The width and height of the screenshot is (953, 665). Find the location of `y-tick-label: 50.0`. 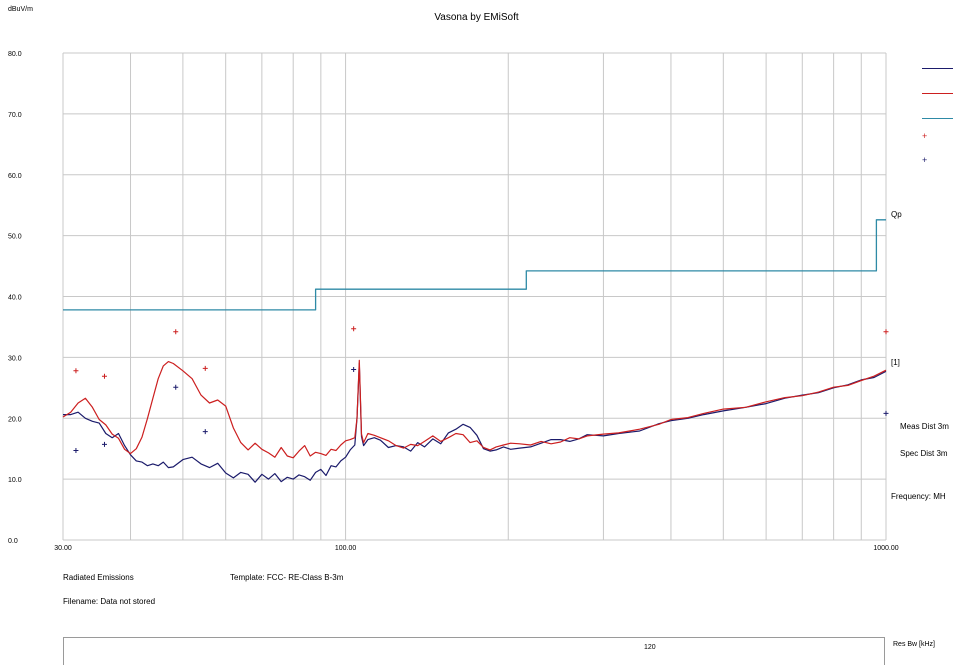

y-tick-label: 50.0 is located at coordinates (15, 237).